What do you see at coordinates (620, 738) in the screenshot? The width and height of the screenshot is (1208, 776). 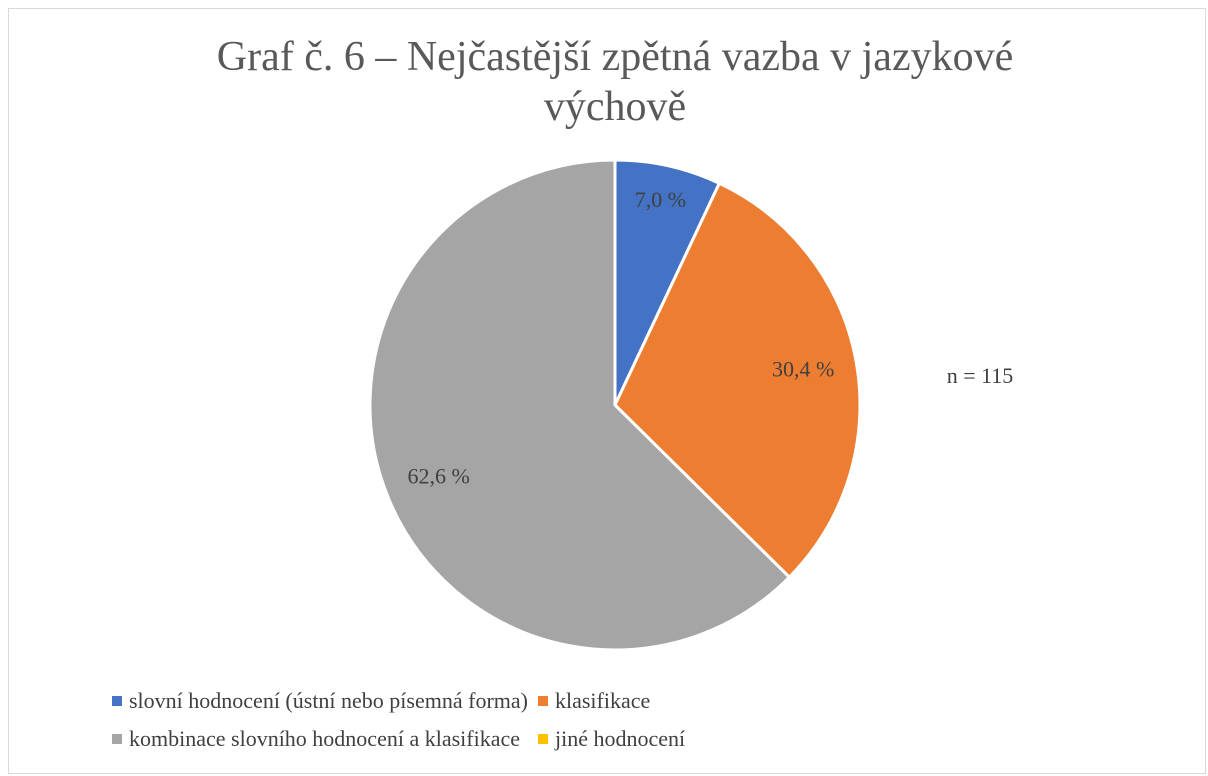 I see `legend-label: jiné hodnocení` at bounding box center [620, 738].